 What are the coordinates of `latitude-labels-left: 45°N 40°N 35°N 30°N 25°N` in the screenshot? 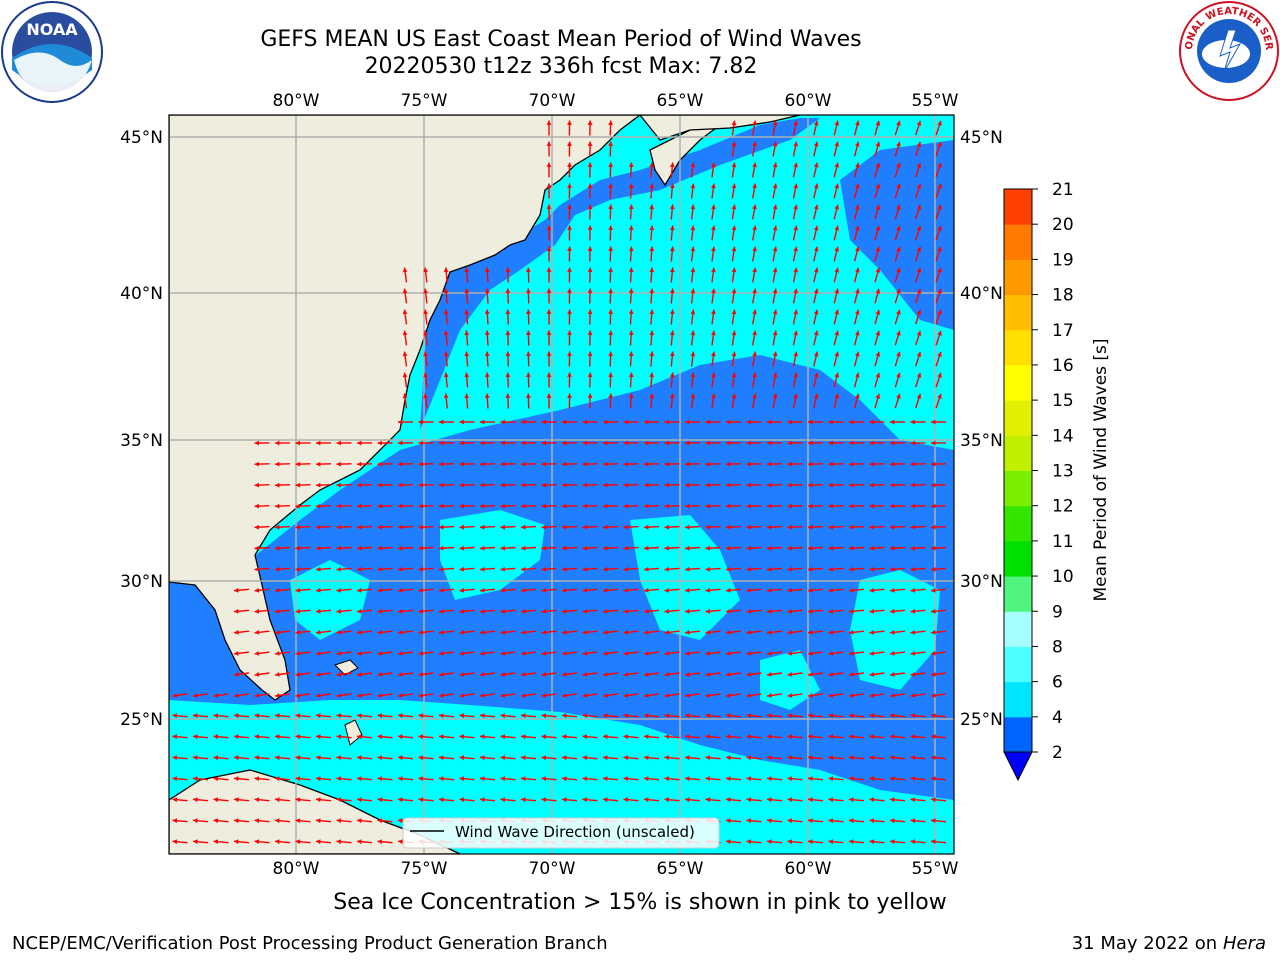 It's located at (141, 429).